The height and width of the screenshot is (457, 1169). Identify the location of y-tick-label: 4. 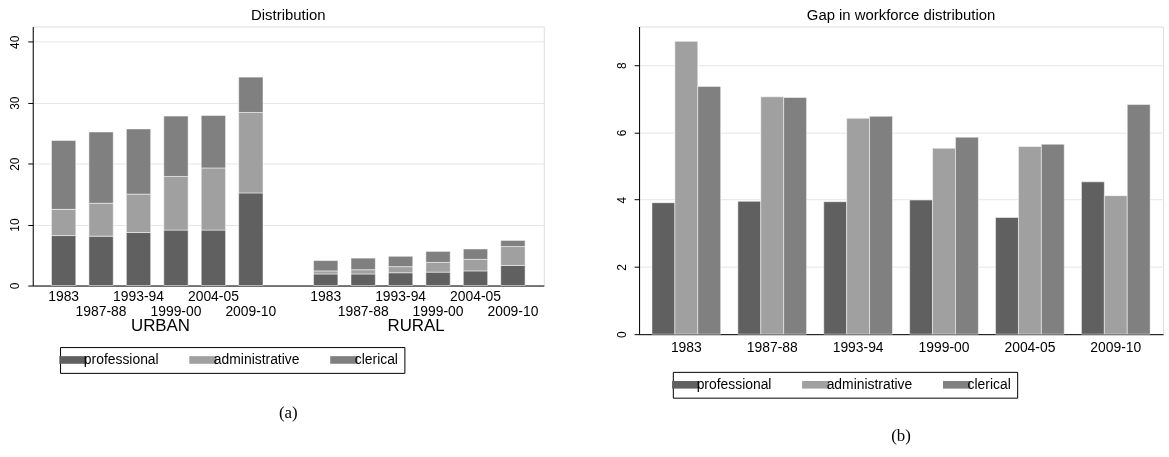
(621, 200).